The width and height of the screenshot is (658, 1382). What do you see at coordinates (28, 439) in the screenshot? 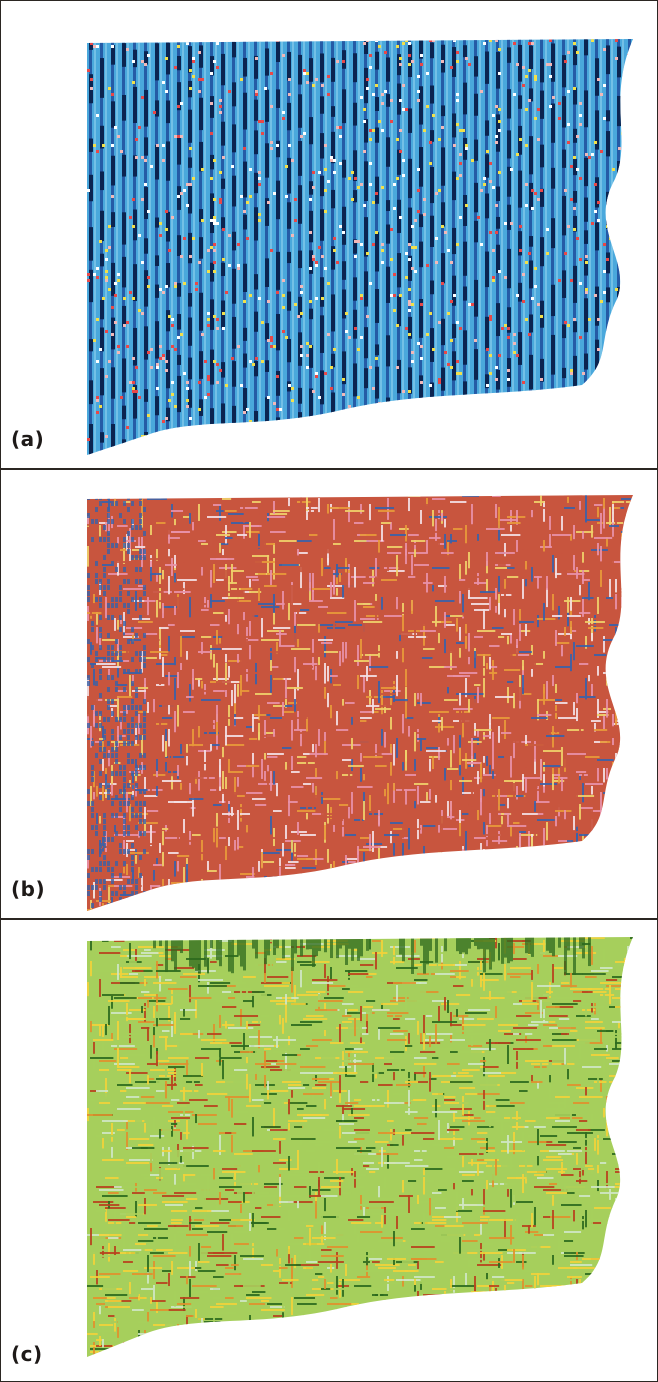
I see `panel-label-a: (a)` at bounding box center [28, 439].